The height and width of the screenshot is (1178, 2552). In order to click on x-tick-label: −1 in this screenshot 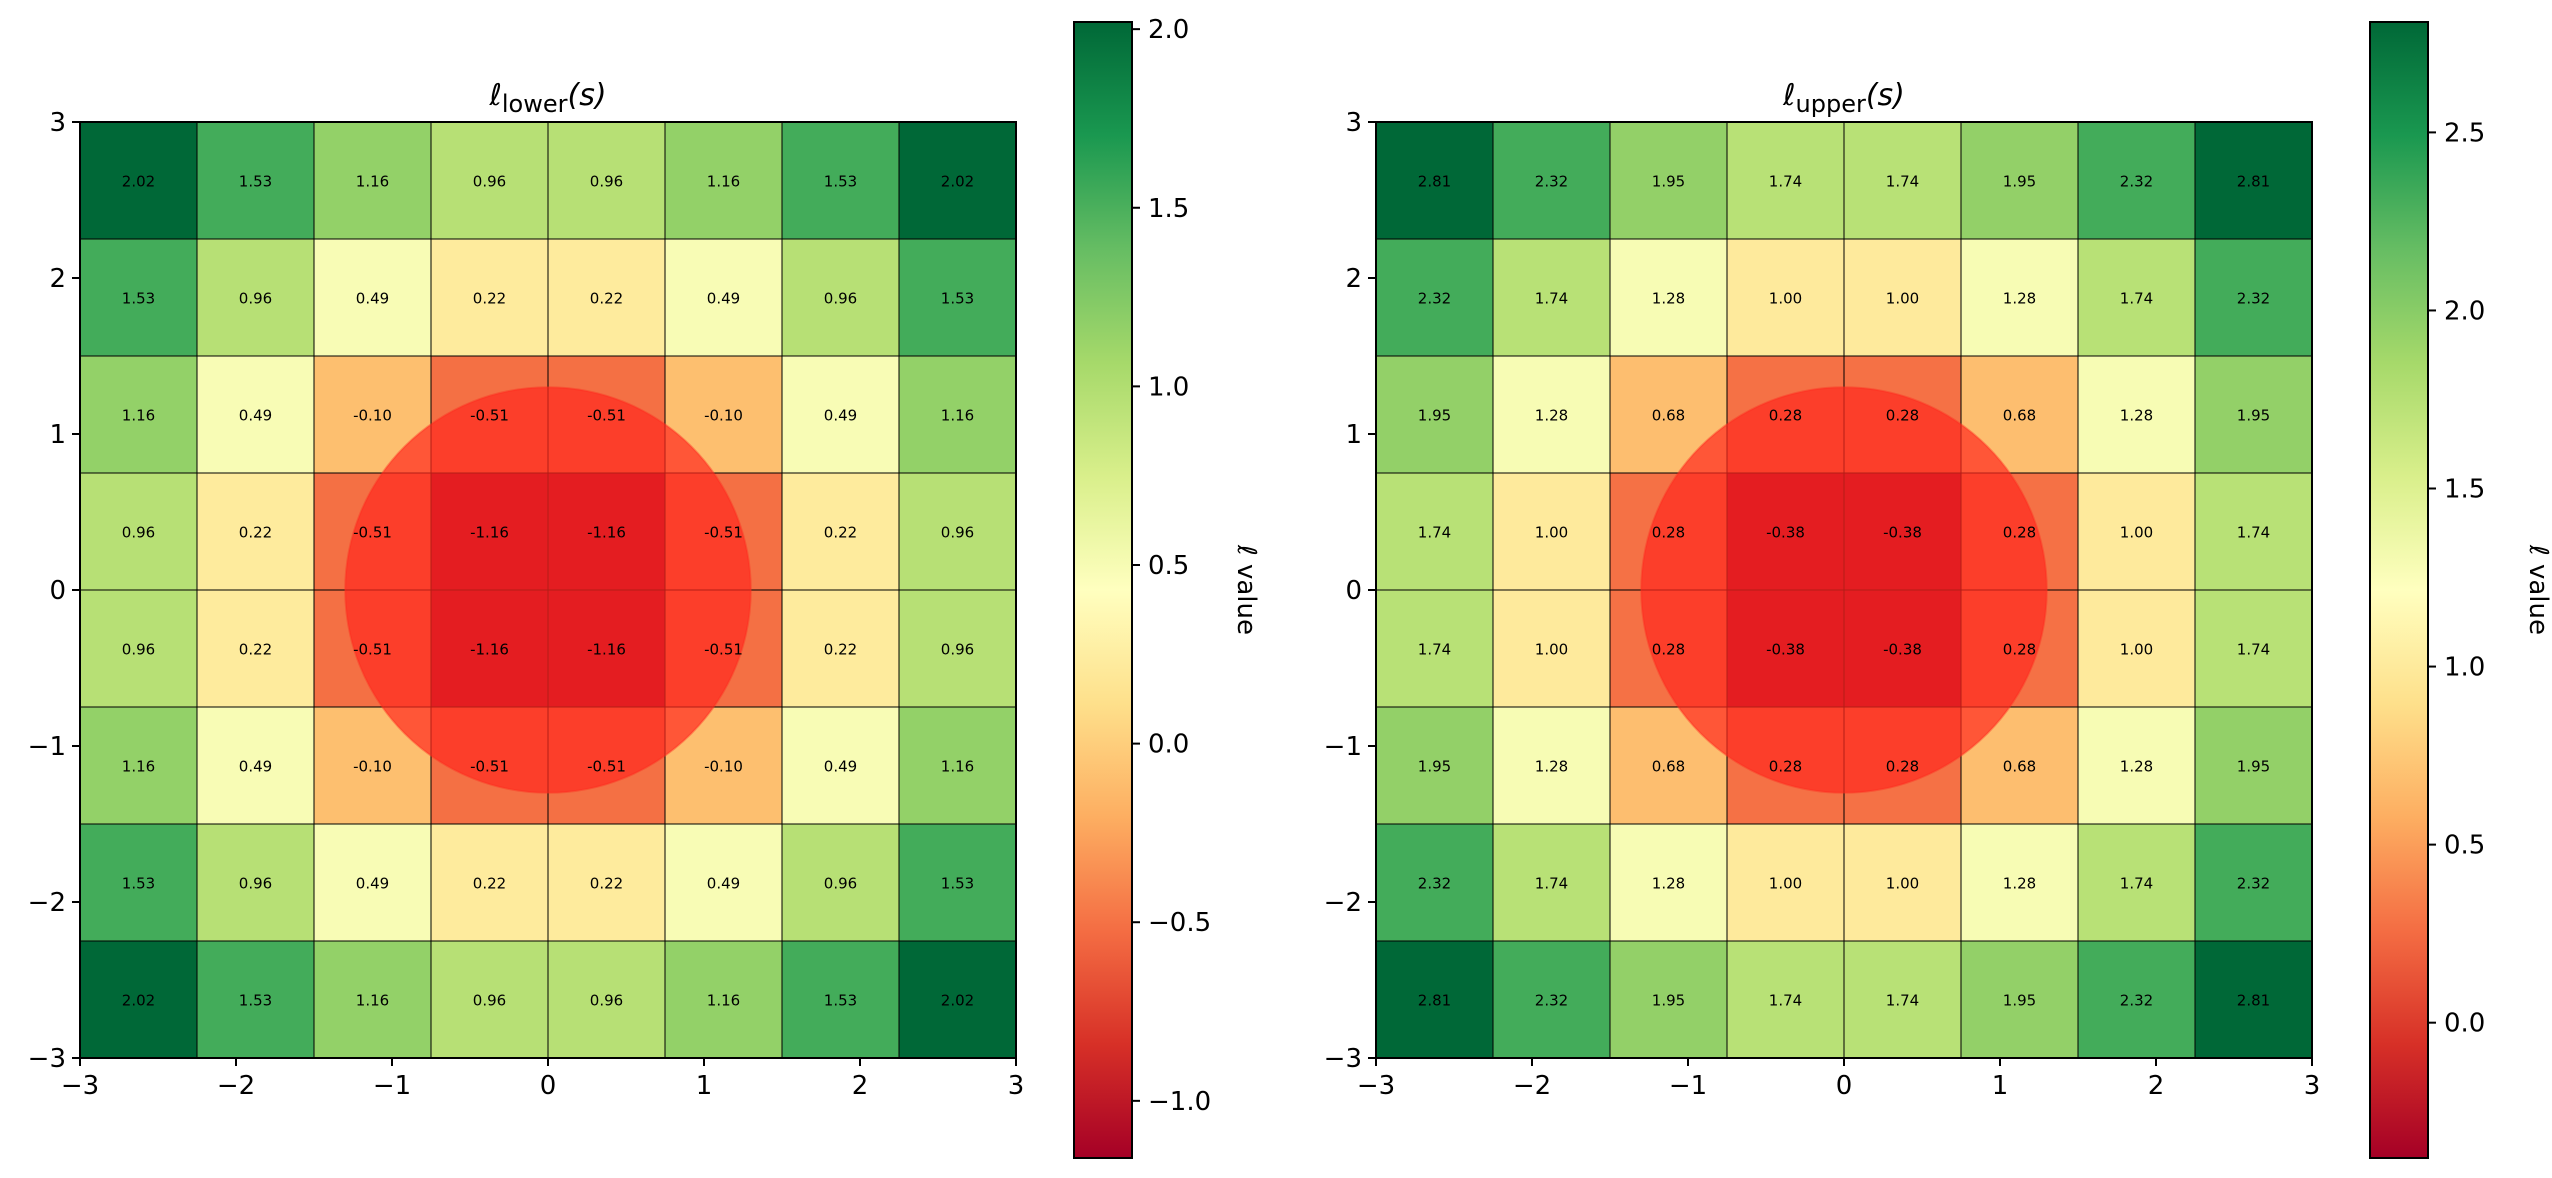, I will do `click(1688, 1086)`.